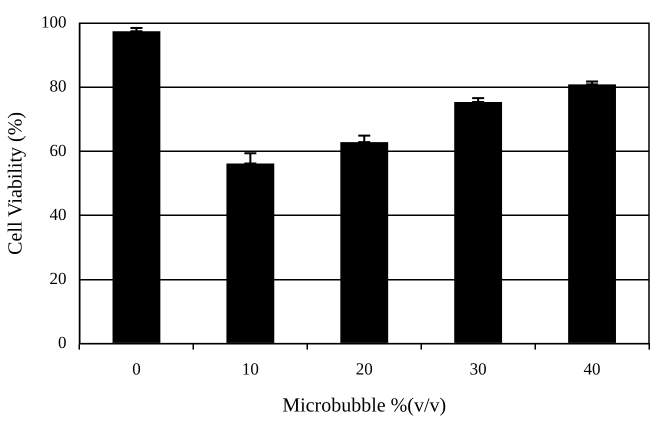 The width and height of the screenshot is (657, 428). What do you see at coordinates (53, 22) in the screenshot?
I see `y-tick-label: 100` at bounding box center [53, 22].